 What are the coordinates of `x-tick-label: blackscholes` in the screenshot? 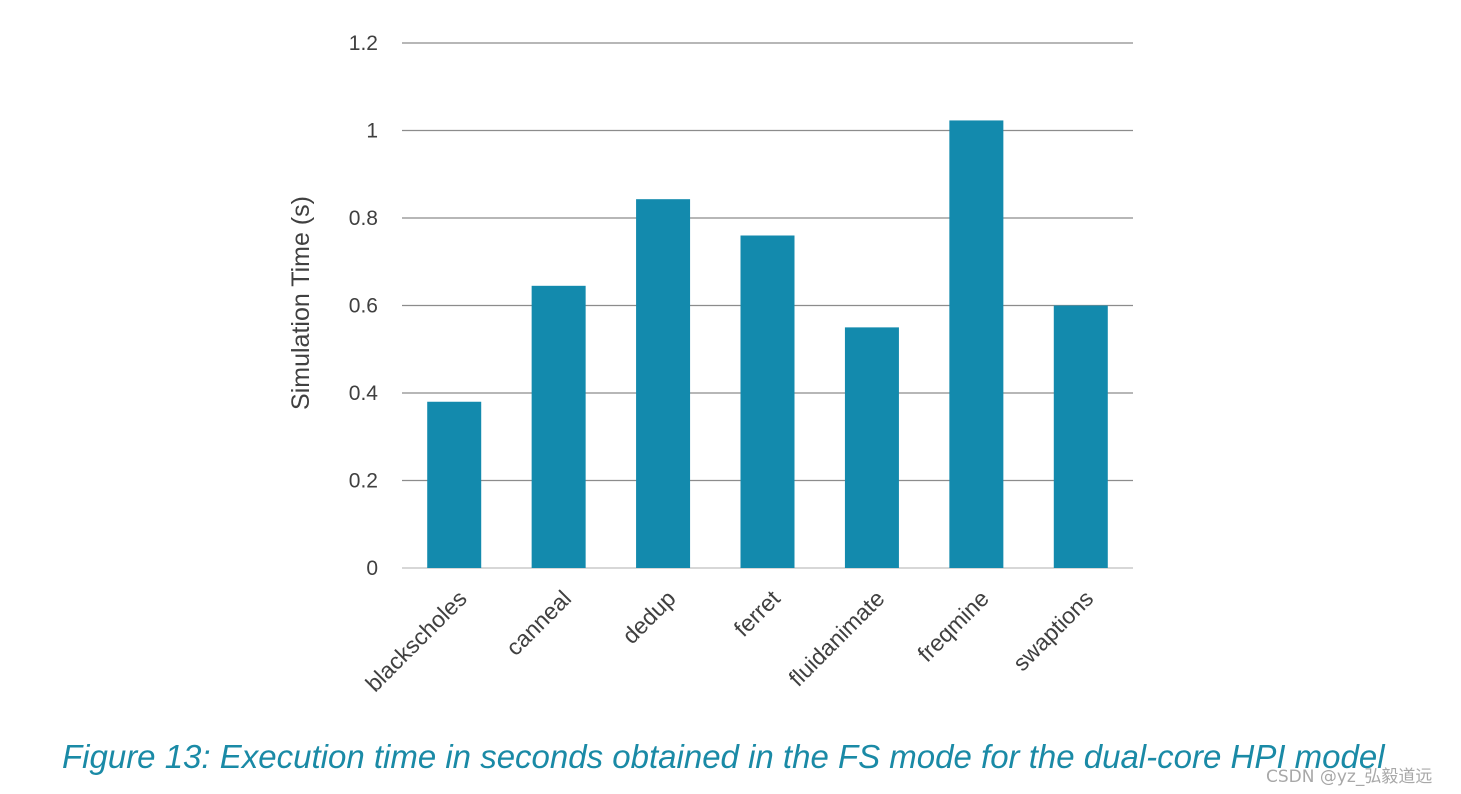 It's located at (416, 641).